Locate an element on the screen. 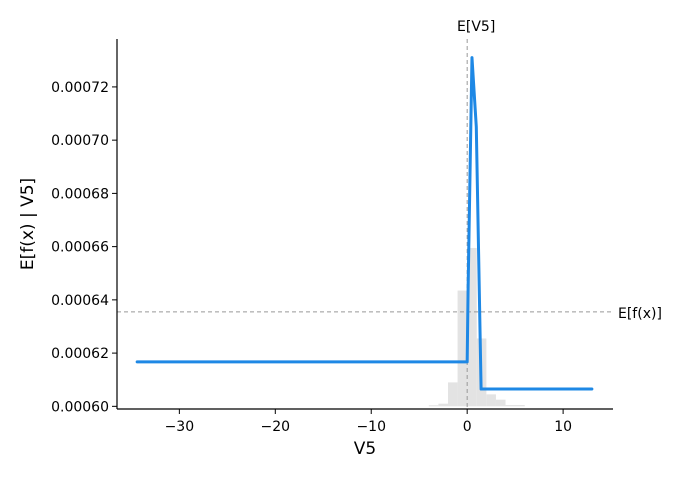  y-tick-label: 0.00070 is located at coordinates (80, 141).